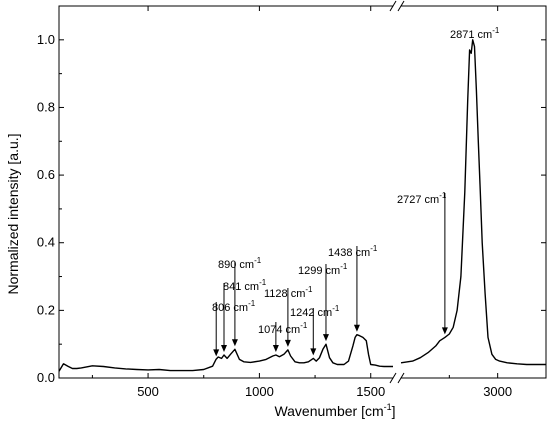 This screenshot has height=426, width=550. Describe the element at coordinates (353, 251) in the screenshot. I see `annotation-label-1438: 1438 cm-1` at that location.